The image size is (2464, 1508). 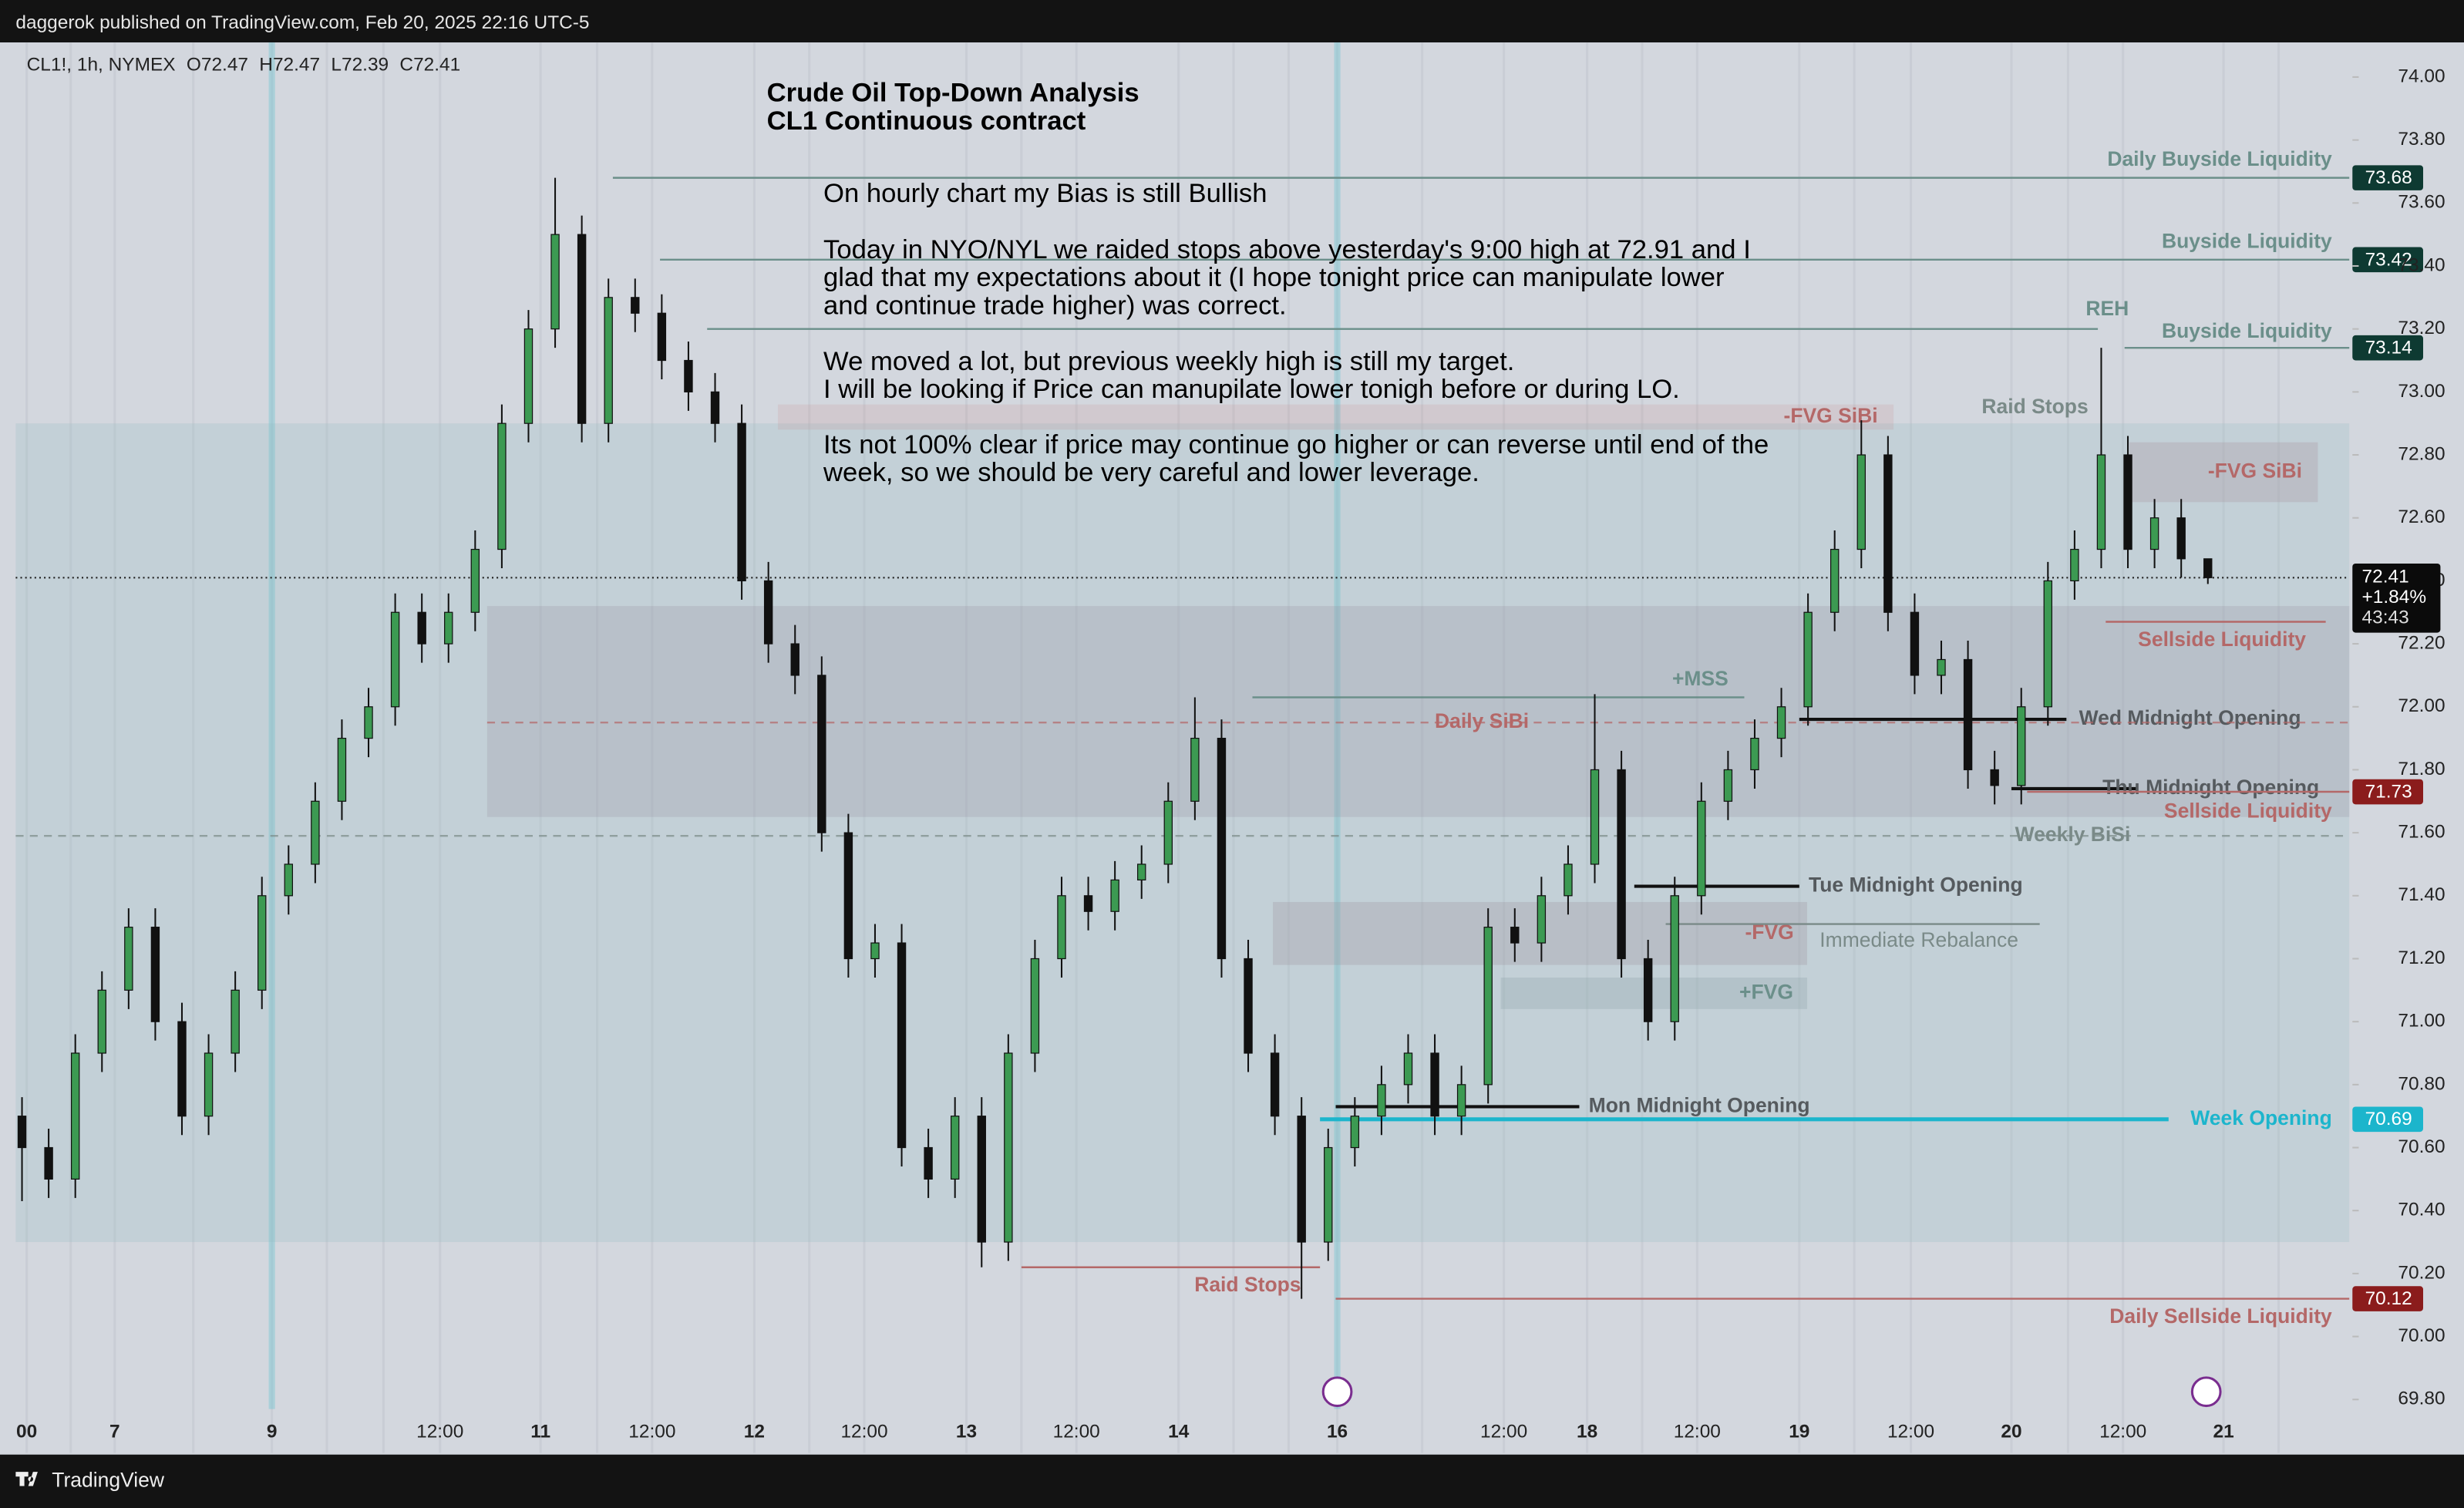 I want to click on price-badge-label: 70.12, so click(x=2388, y=1299).